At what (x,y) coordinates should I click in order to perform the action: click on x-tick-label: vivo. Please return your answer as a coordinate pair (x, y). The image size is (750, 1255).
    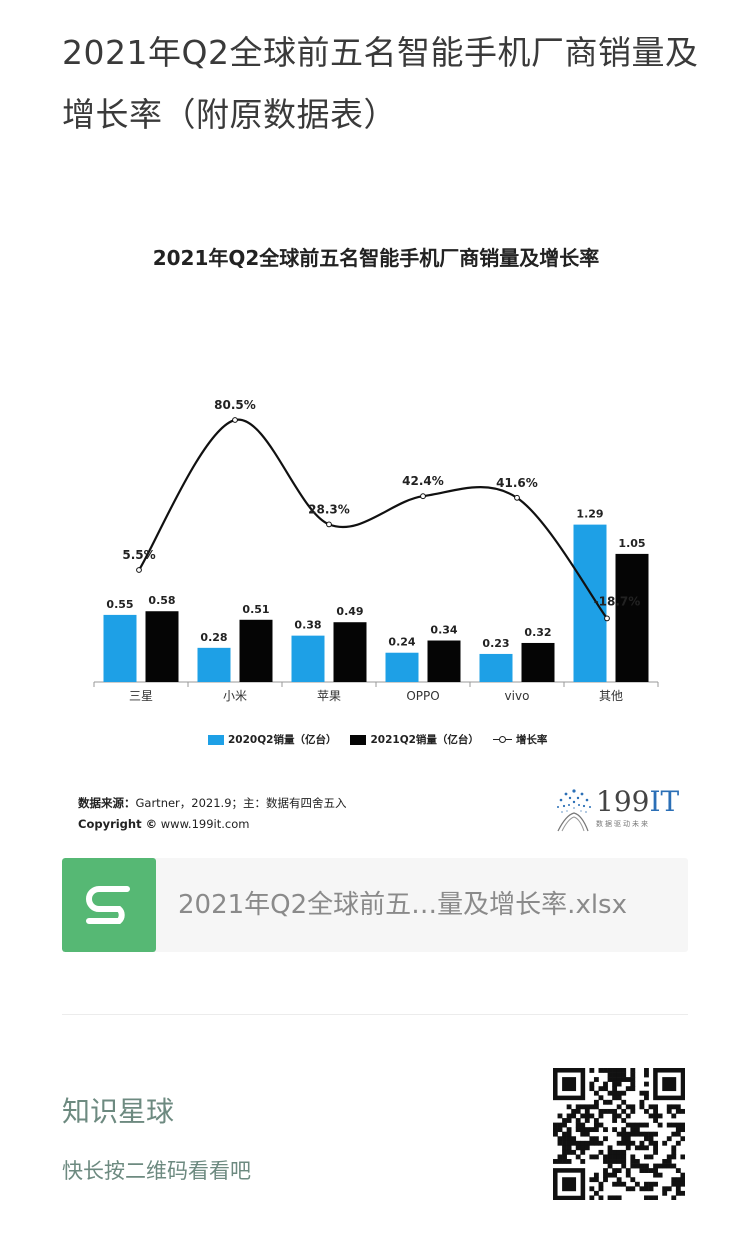
    Looking at the image, I should click on (517, 696).